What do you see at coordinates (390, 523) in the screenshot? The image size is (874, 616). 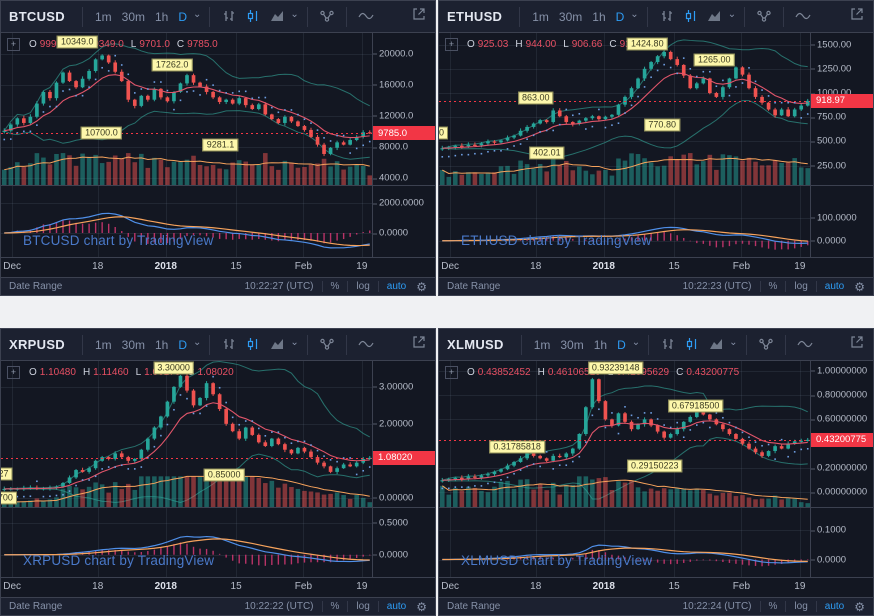 I see `macd-tick: 0.5000` at bounding box center [390, 523].